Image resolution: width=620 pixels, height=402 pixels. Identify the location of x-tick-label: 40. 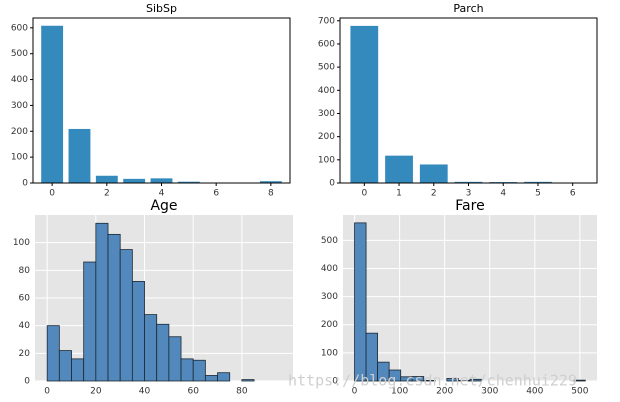
(145, 392).